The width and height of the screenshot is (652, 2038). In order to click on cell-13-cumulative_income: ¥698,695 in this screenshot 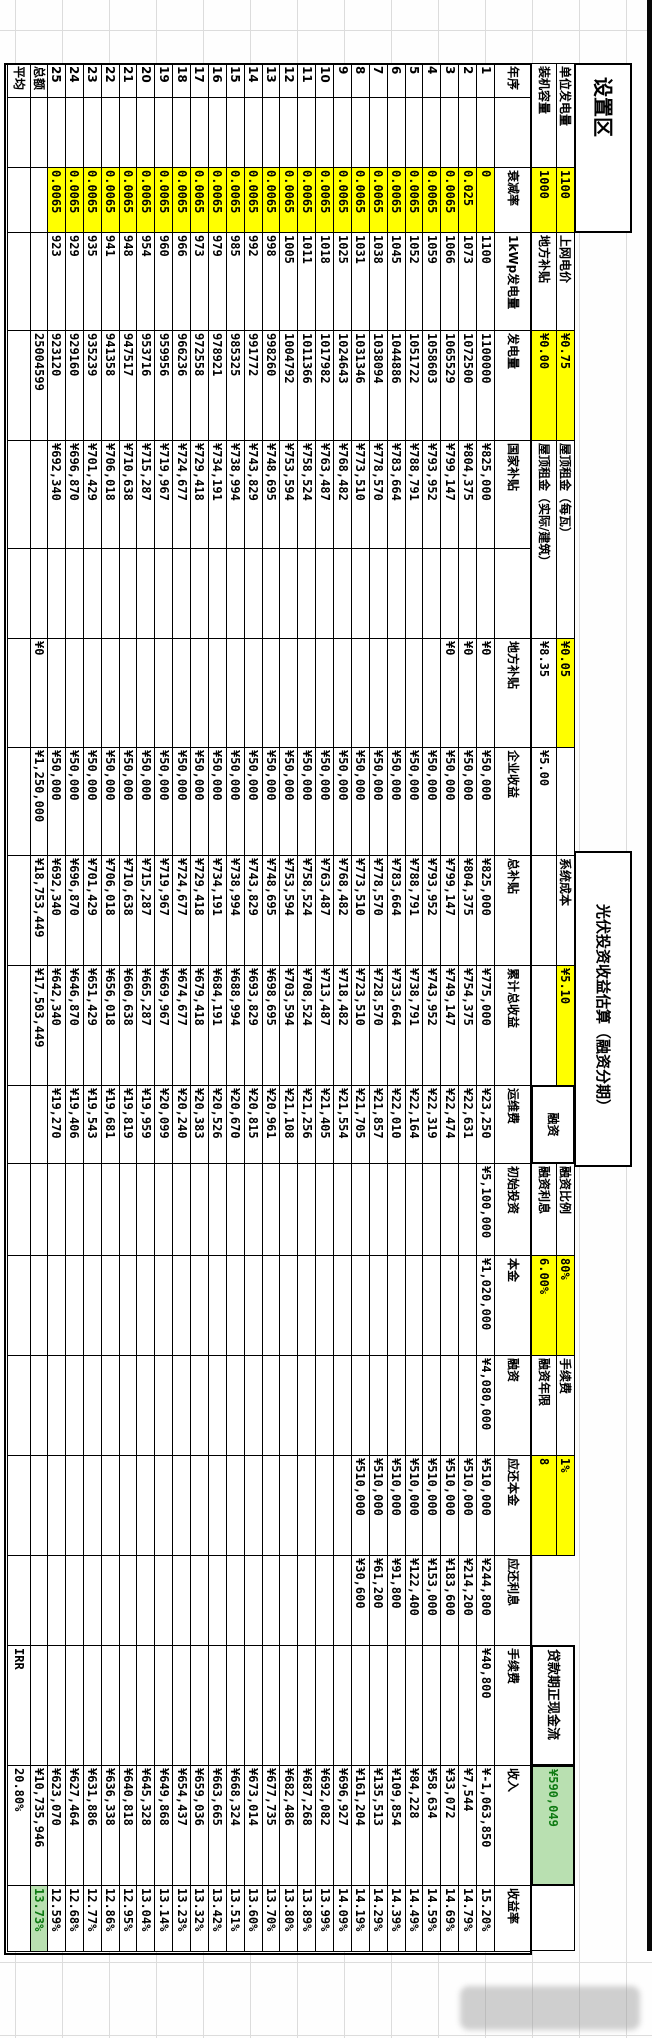, I will do `click(271, 1025)`.